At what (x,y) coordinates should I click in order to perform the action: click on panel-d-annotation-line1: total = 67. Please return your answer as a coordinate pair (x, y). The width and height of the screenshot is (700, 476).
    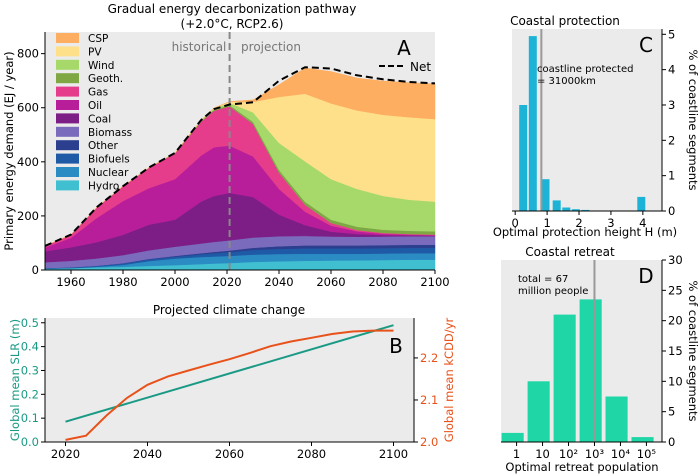
    Looking at the image, I should click on (543, 279).